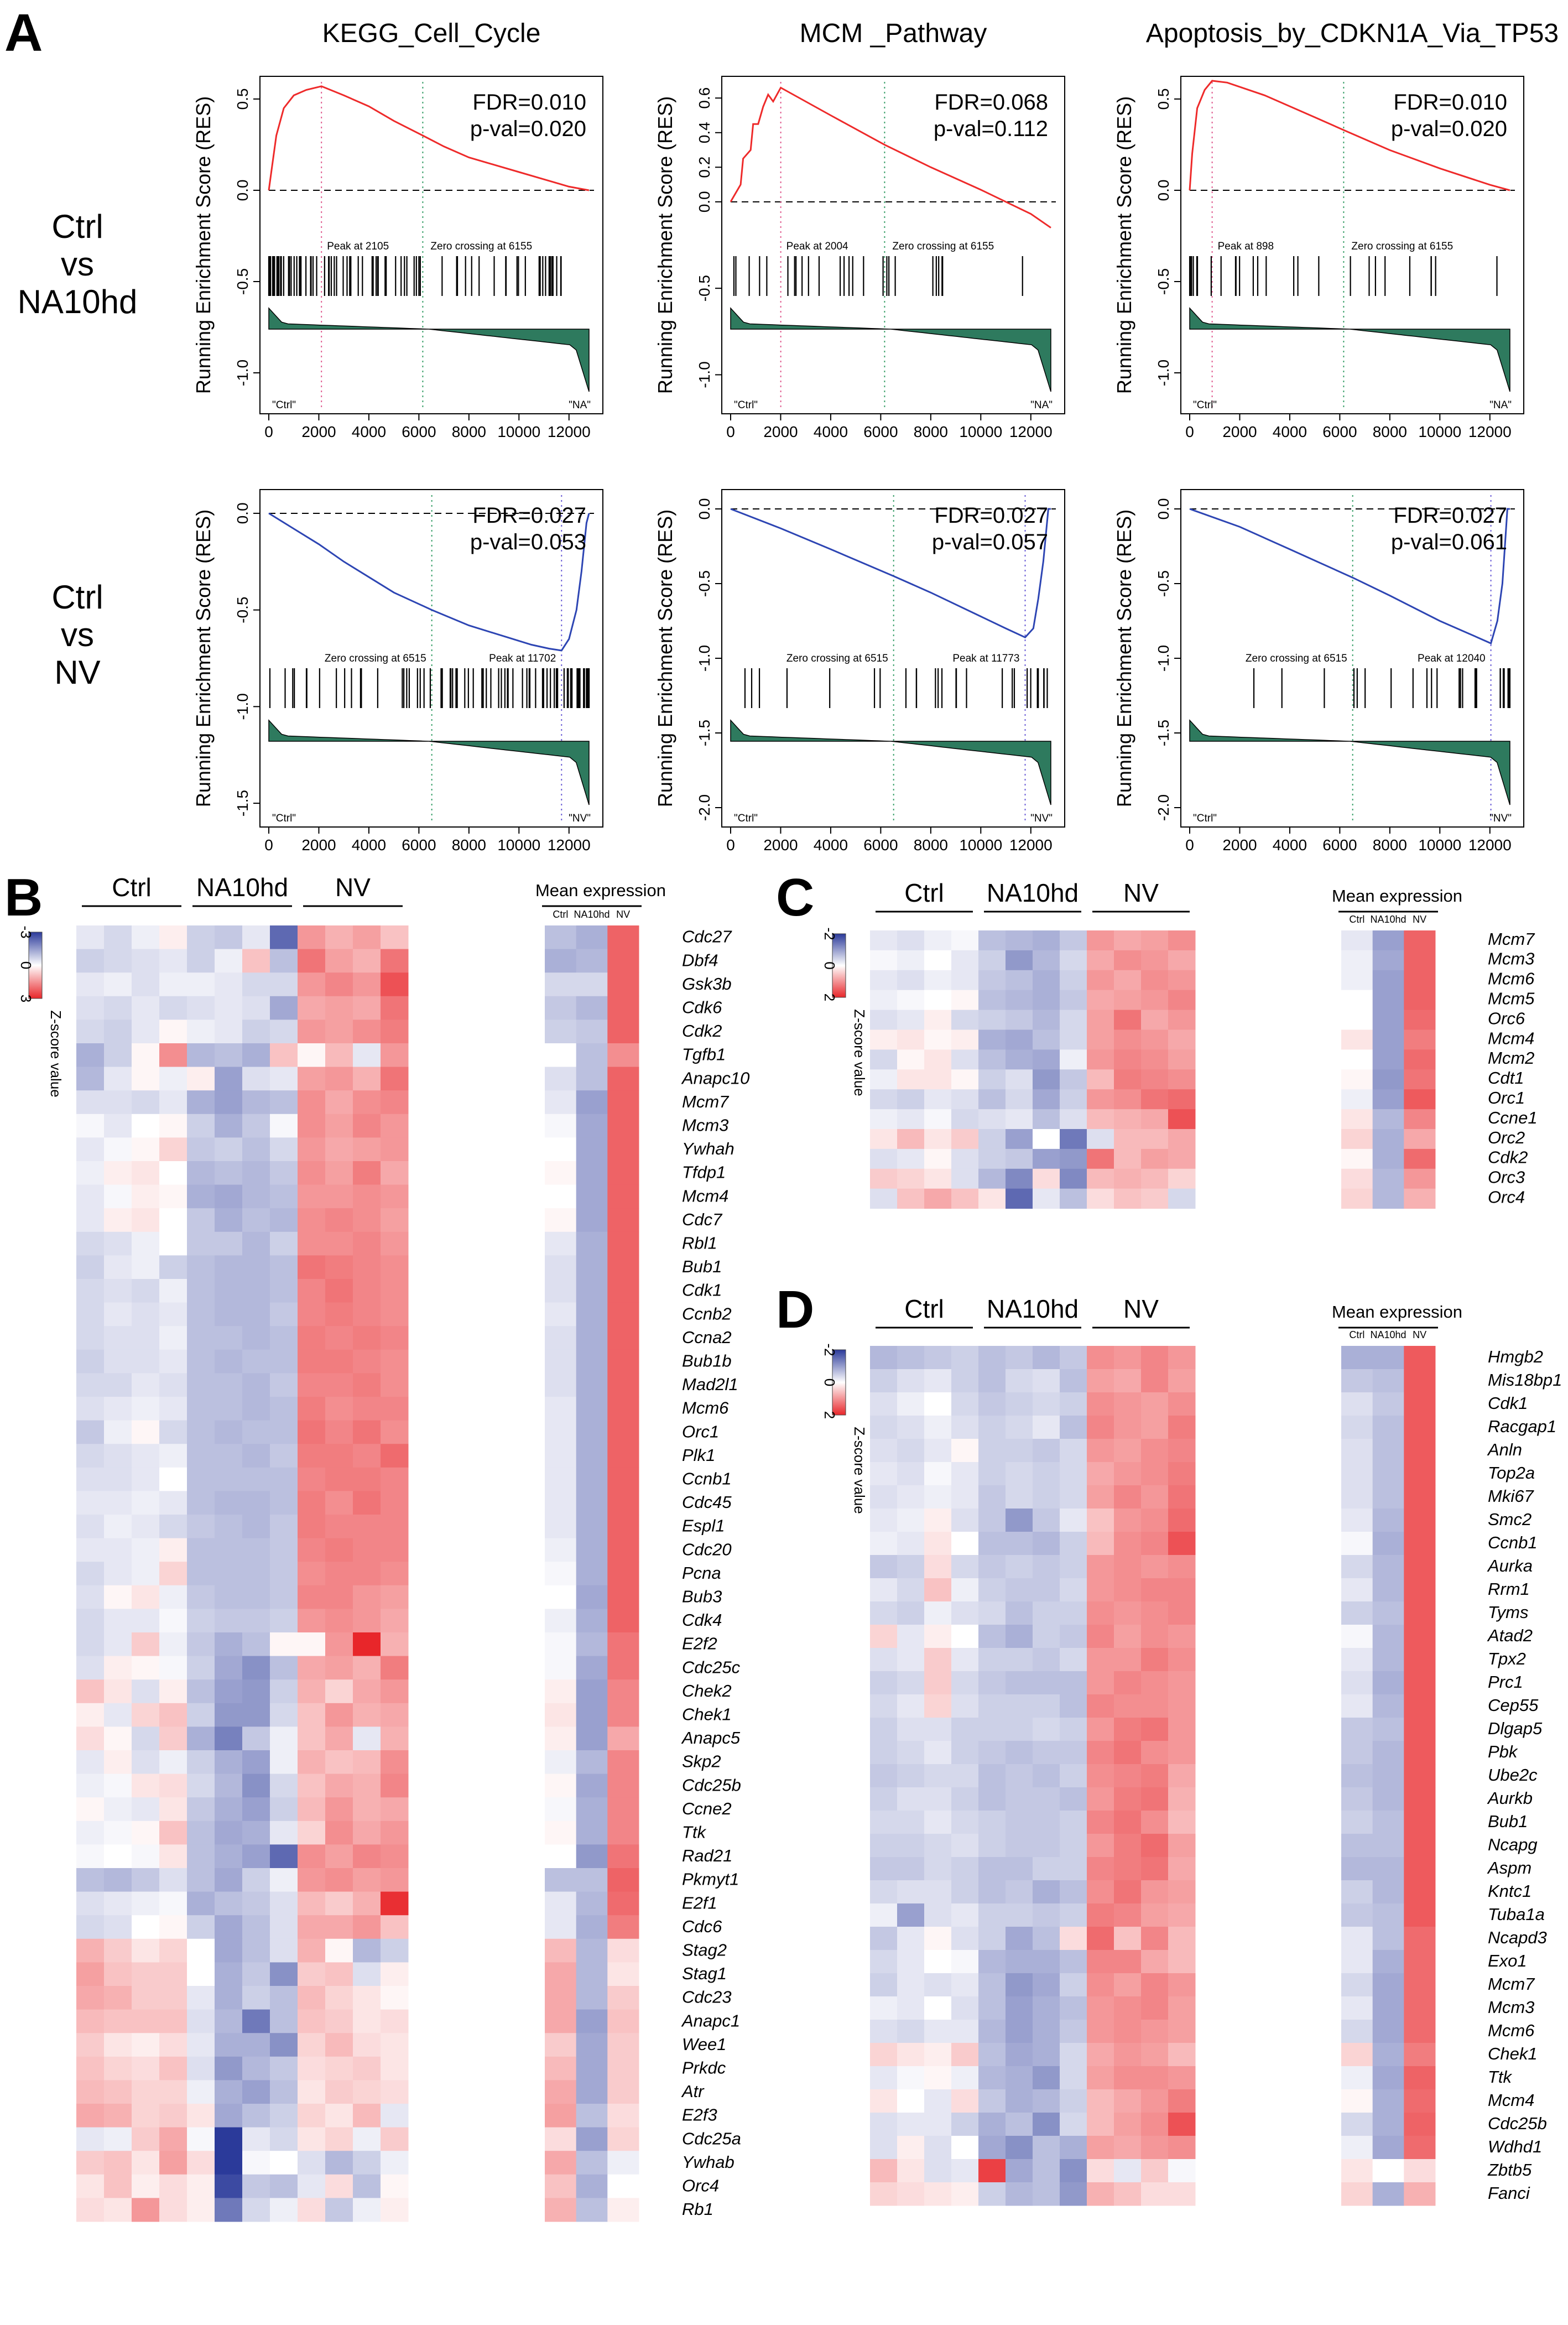 The width and height of the screenshot is (1568, 2325). I want to click on gene-label: Mcm3, so click(1511, 2008).